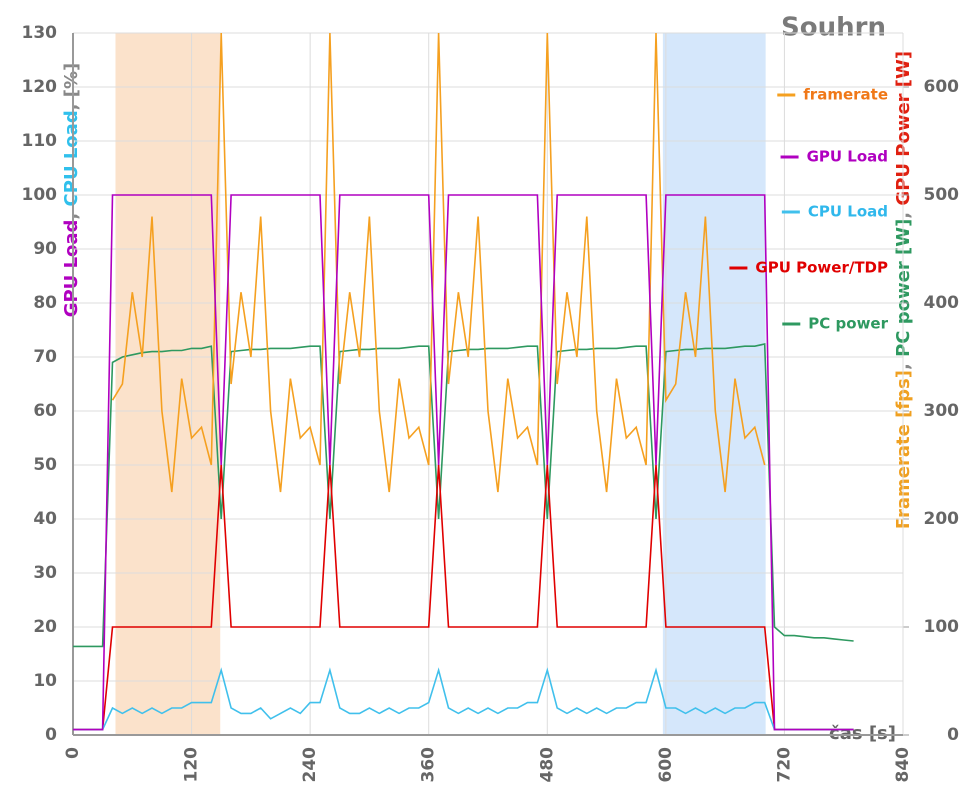 The height and width of the screenshot is (788, 960). What do you see at coordinates (848, 212) in the screenshot?
I see `legend-label: CPU Load` at bounding box center [848, 212].